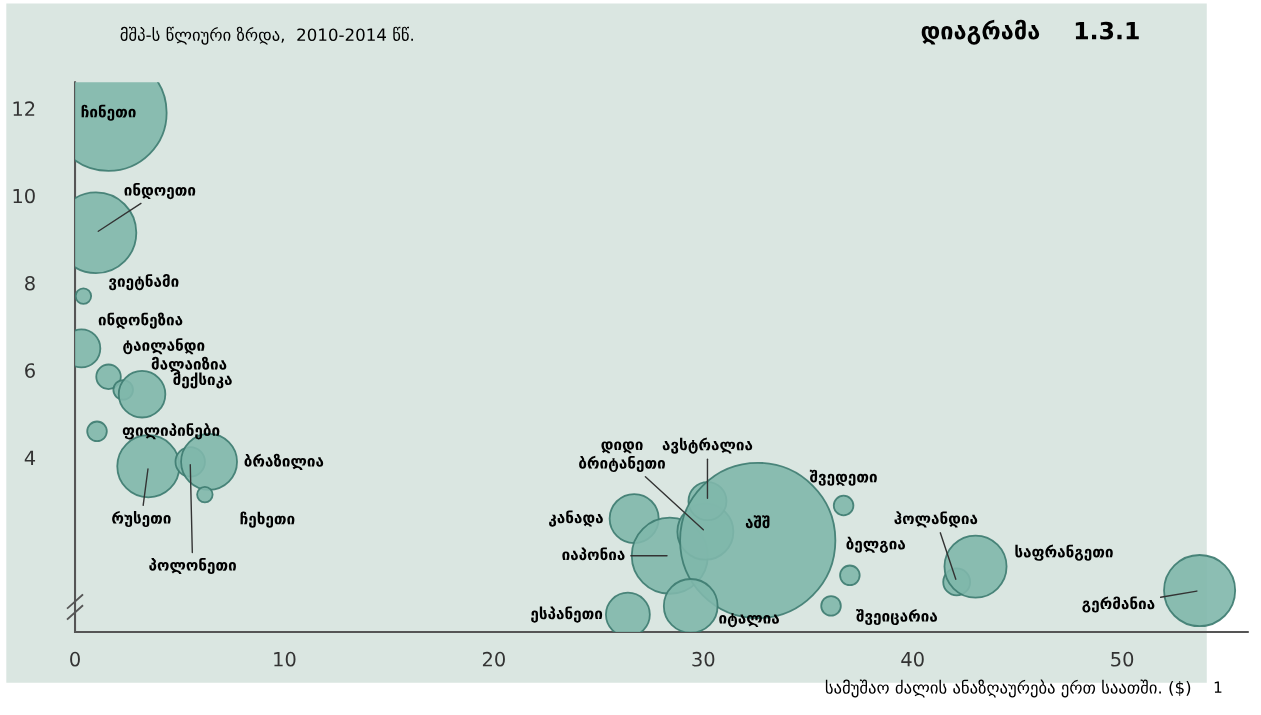 The height and width of the screenshot is (715, 1261). What do you see at coordinates (140, 320) in the screenshot?
I see `annotation: ინდონეზია` at bounding box center [140, 320].